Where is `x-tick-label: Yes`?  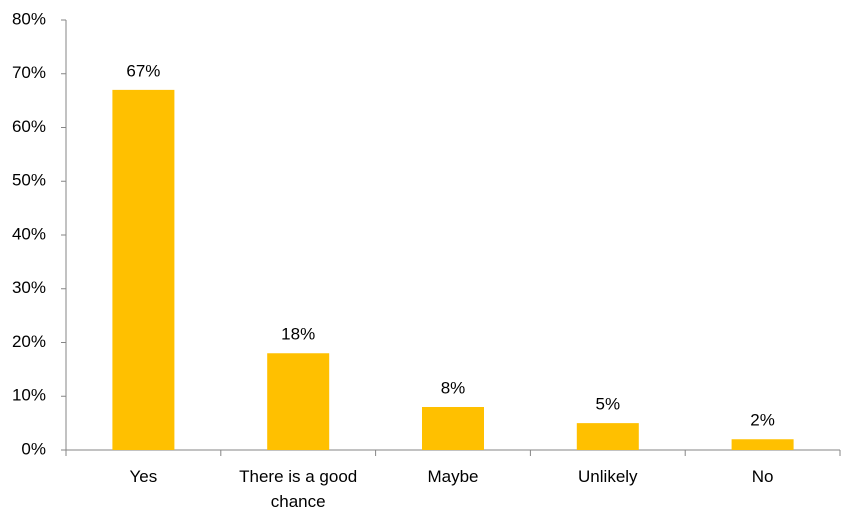
x-tick-label: Yes is located at coordinates (143, 476).